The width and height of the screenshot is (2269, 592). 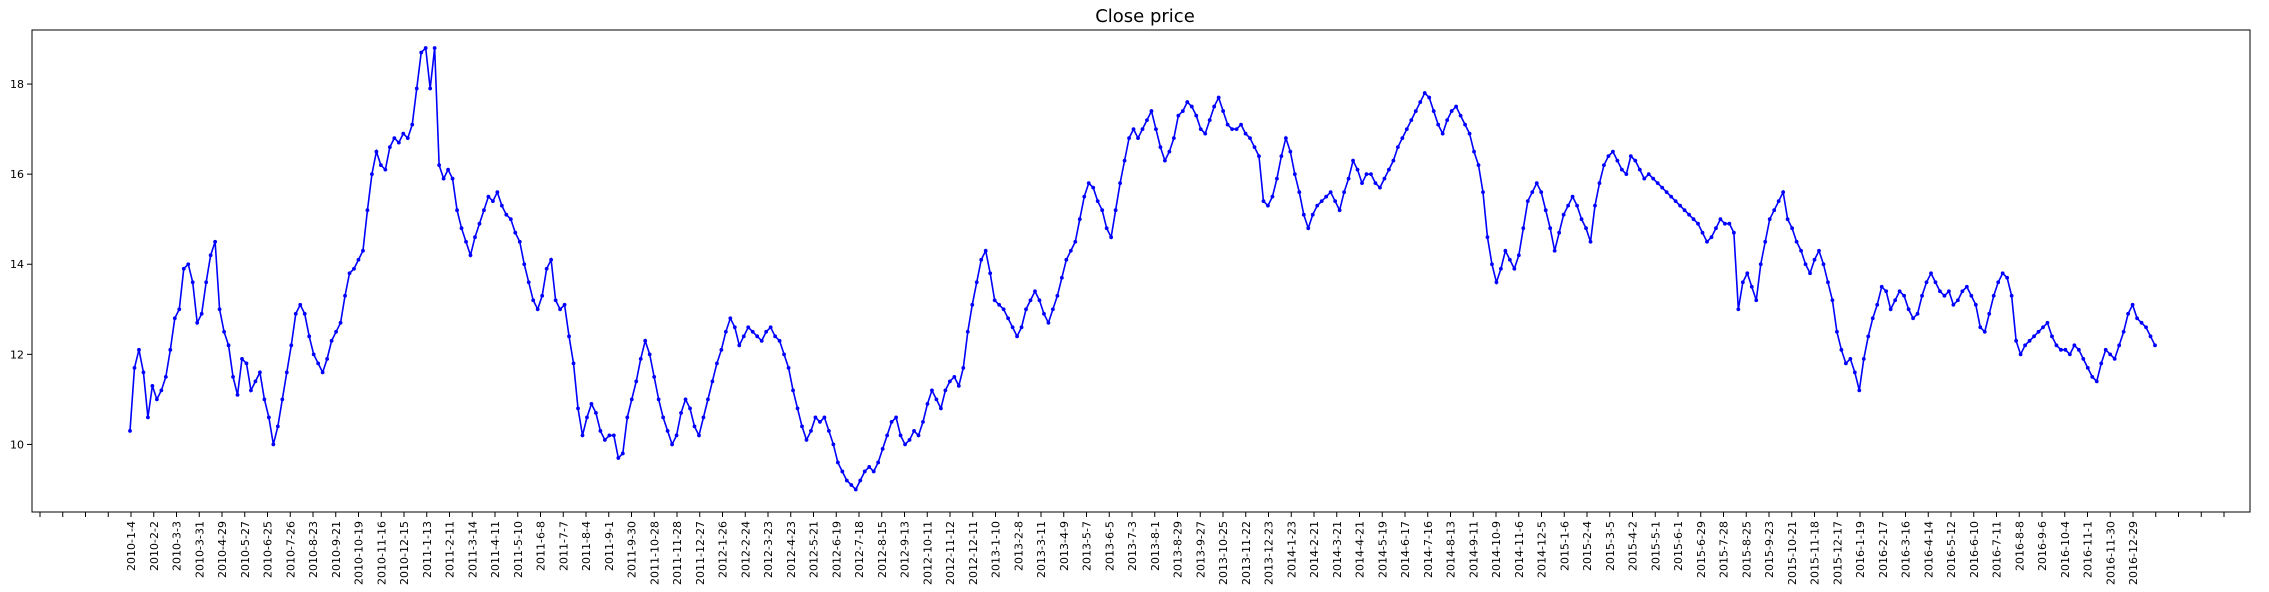 I want to click on x-tick-label: 2014-9-11, so click(x=1473, y=549).